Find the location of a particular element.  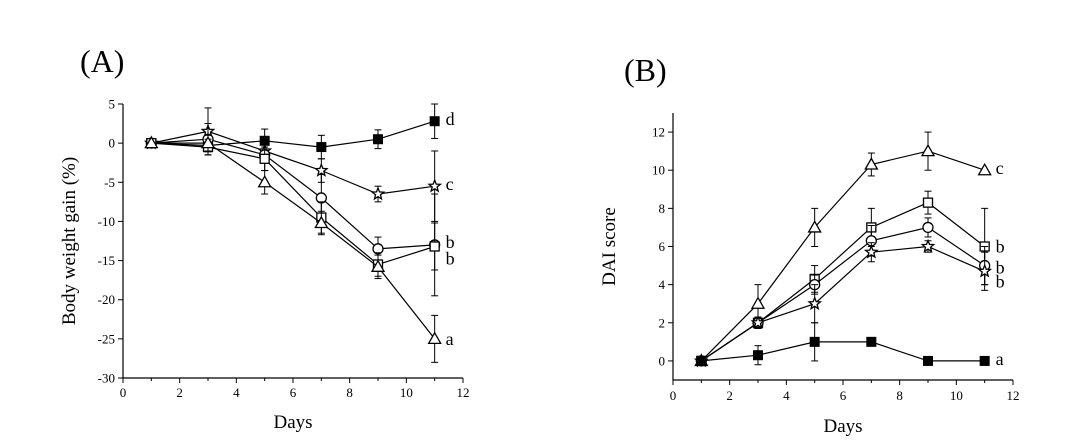

panel-a-title: (A) is located at coordinates (102, 61).